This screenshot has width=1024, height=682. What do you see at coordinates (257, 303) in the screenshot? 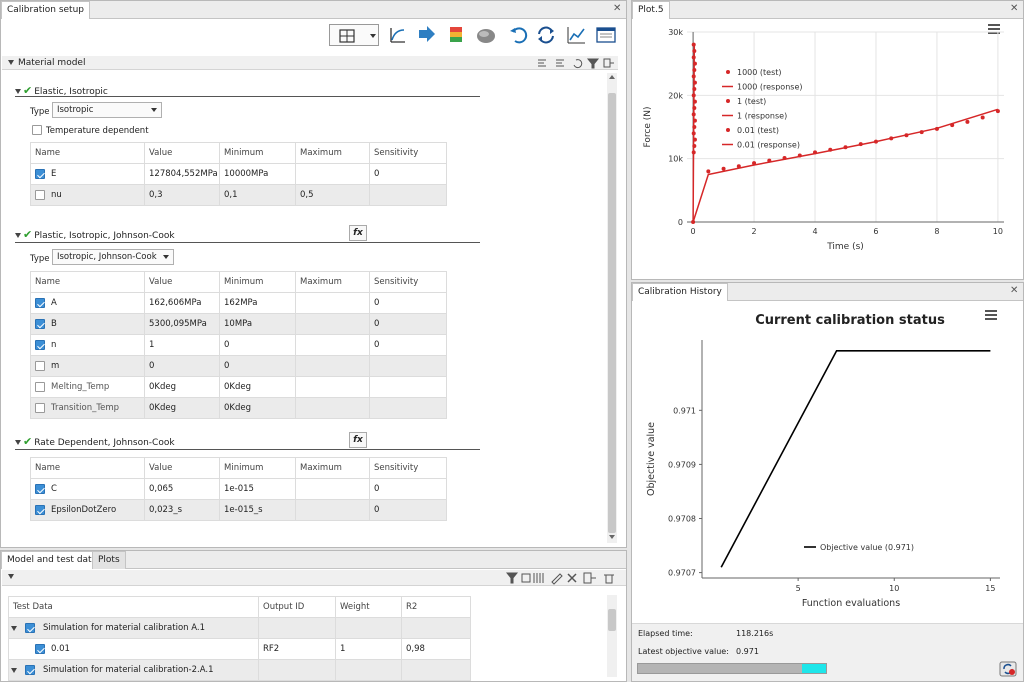
I see `min-cell: 162MPa` at bounding box center [257, 303].